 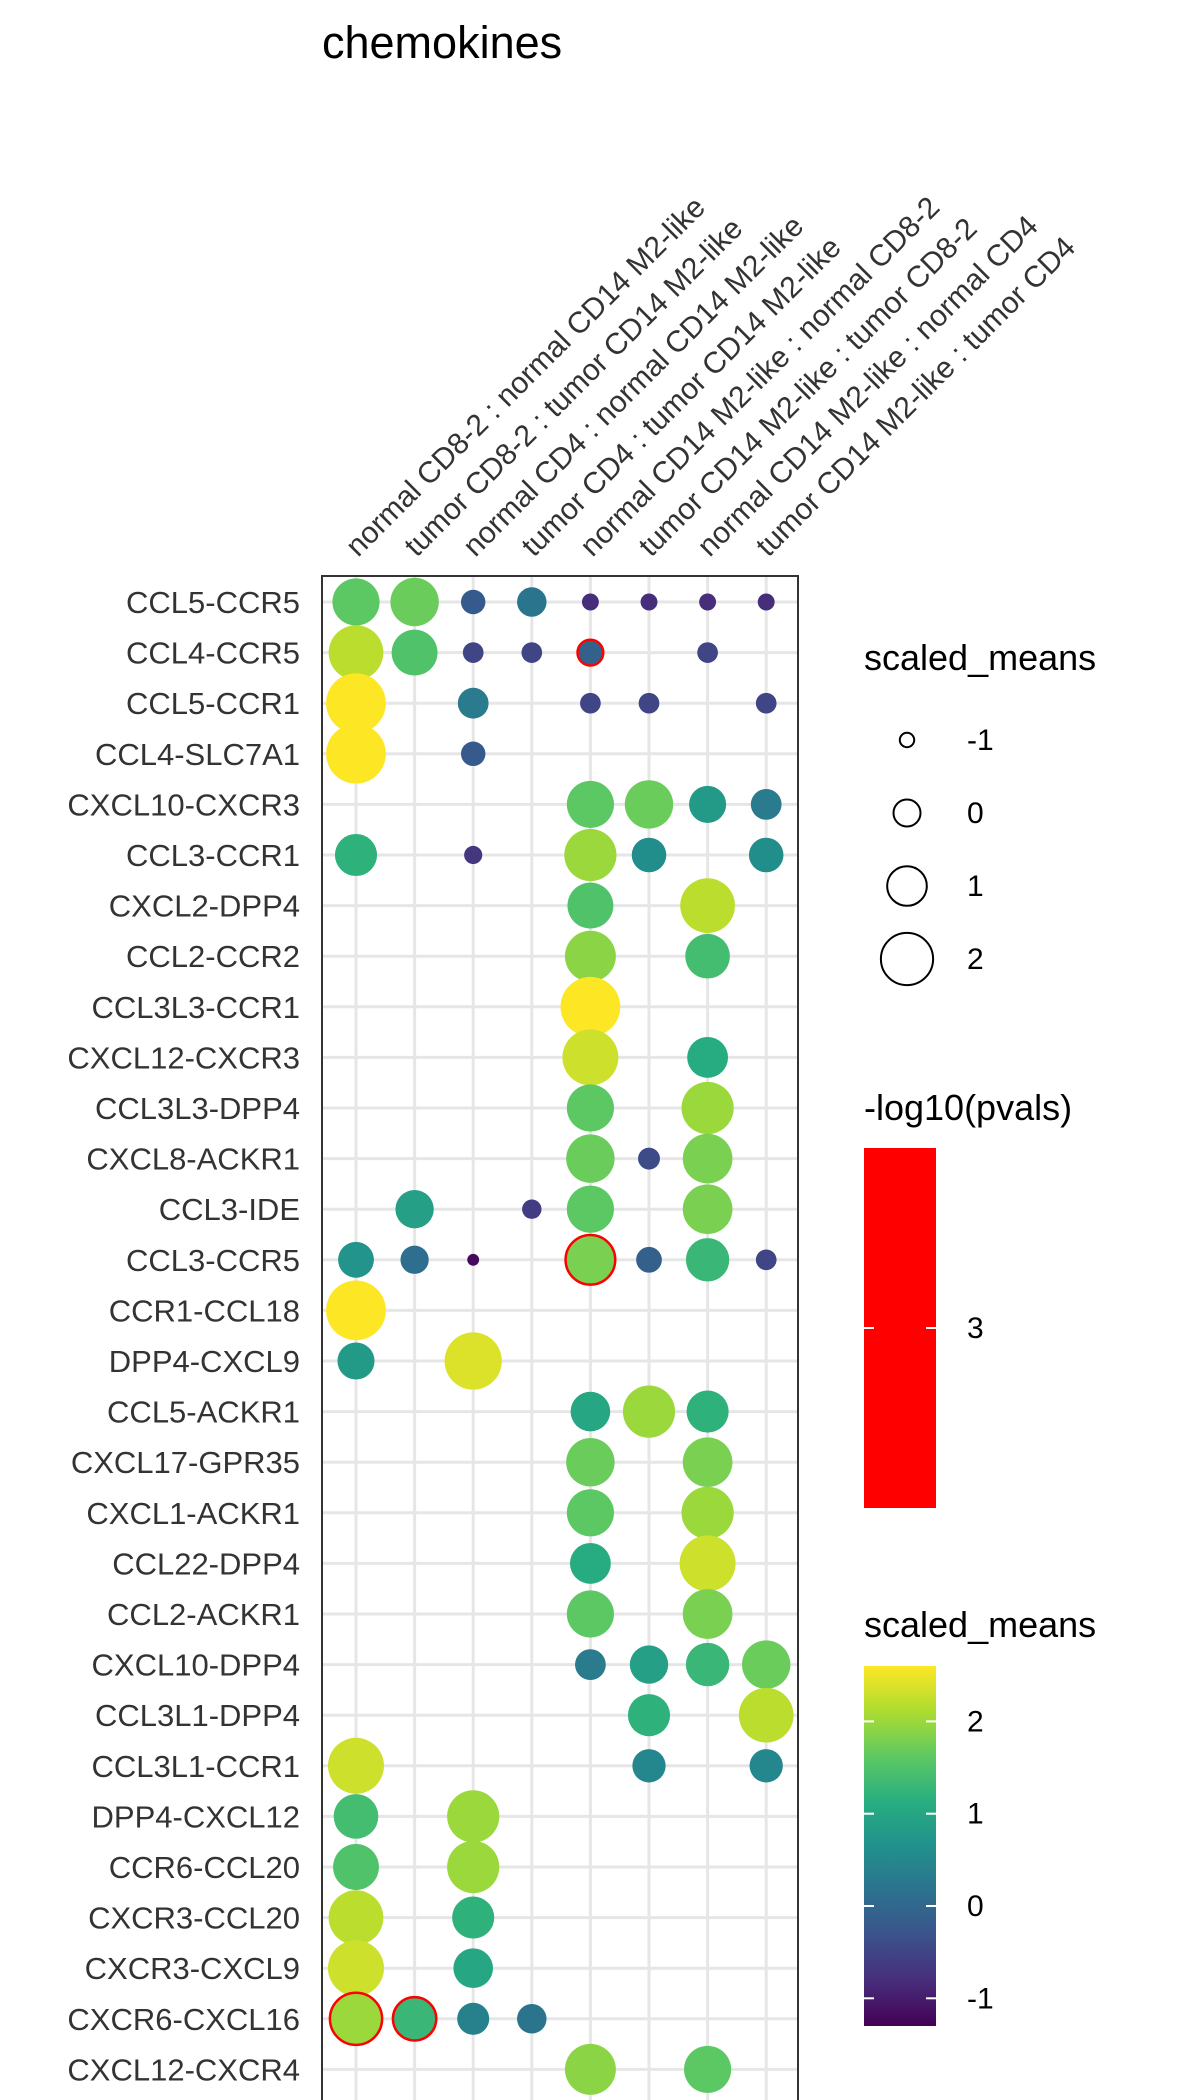 I want to click on color-tick-label: 1, so click(x=975, y=1814).